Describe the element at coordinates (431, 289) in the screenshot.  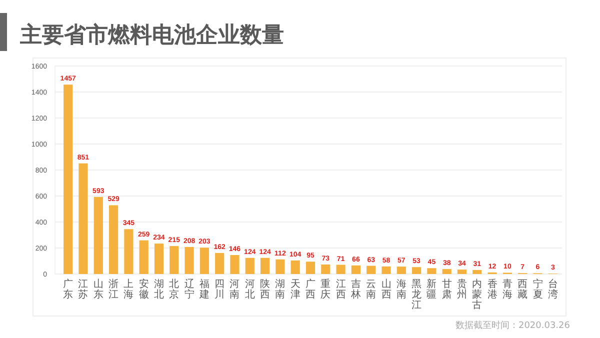
I see `x-tick-label: 新疆` at that location.